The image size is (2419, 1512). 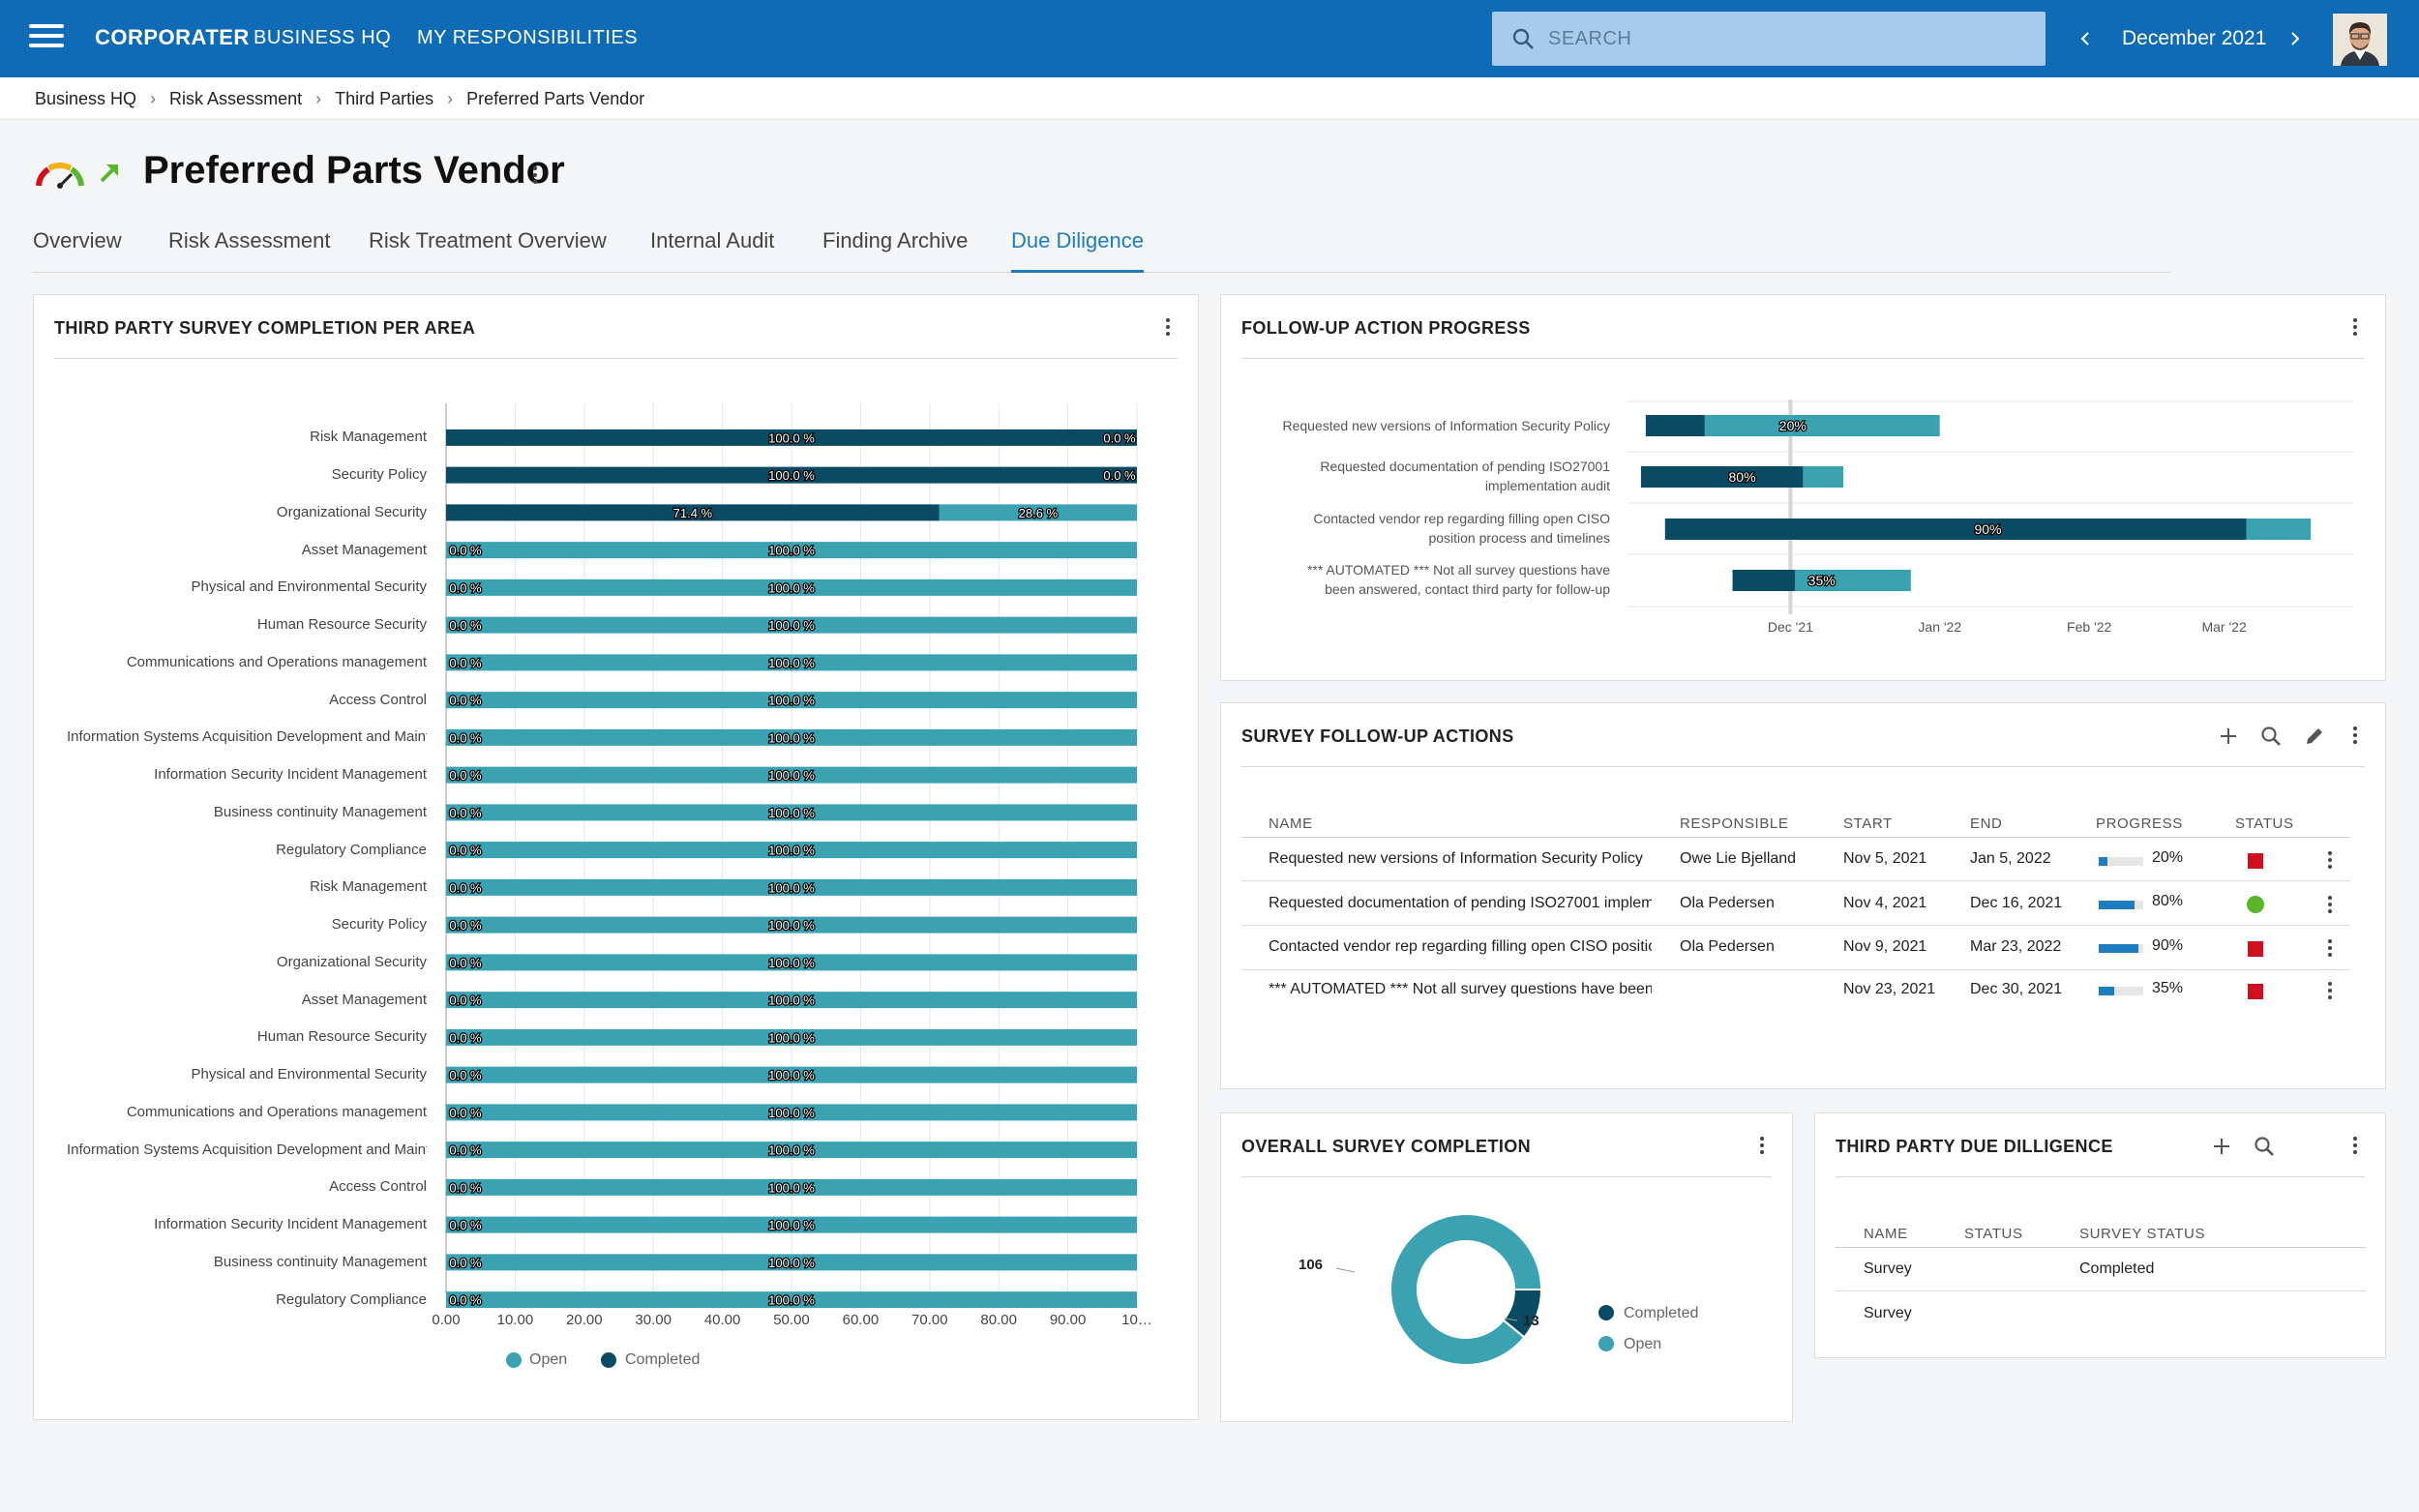 I want to click on x-tick-label: 80.00, so click(x=999, y=1320).